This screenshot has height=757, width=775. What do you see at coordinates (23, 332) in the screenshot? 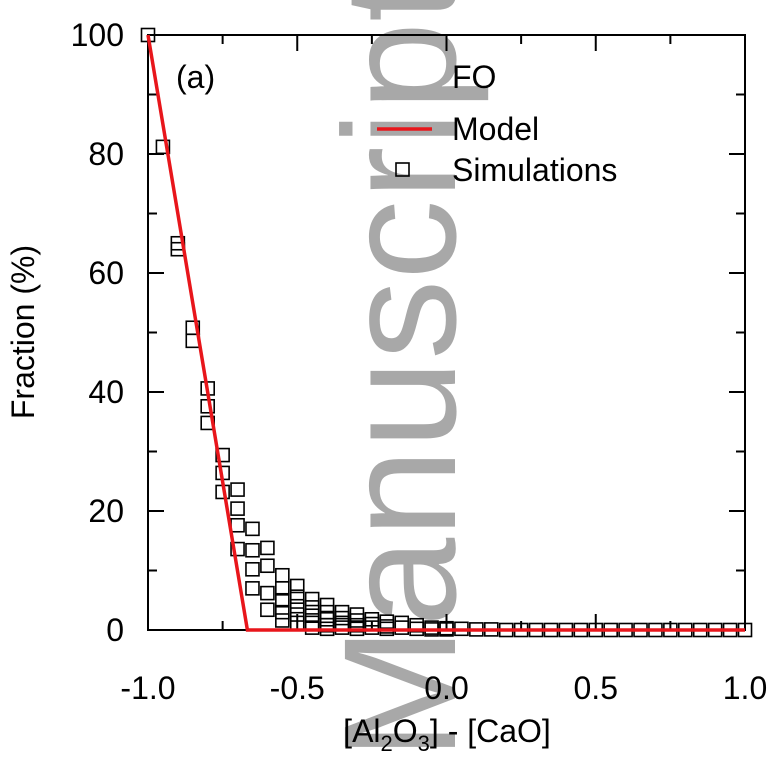
I see `y-axis-label: Fraction (%)` at bounding box center [23, 332].